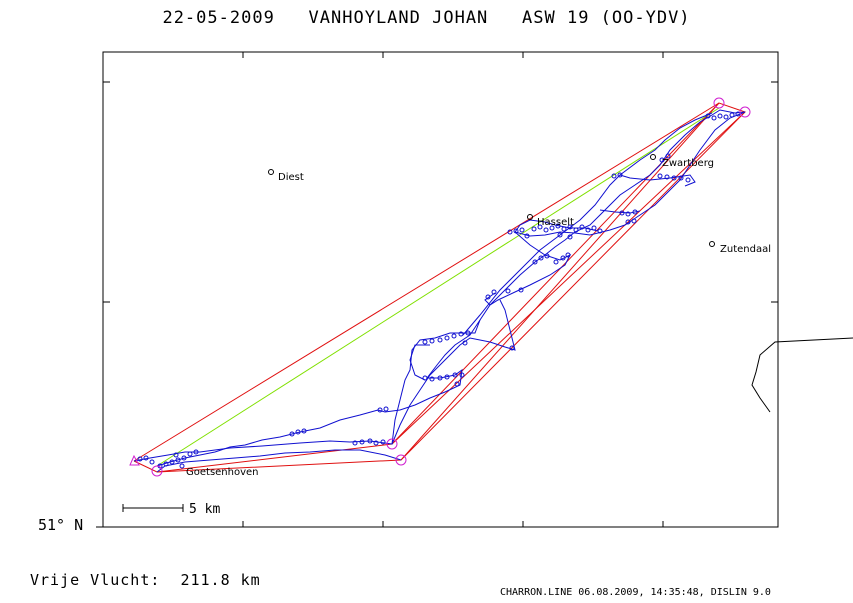 The image size is (853, 603). What do you see at coordinates (555, 222) in the screenshot?
I see `place-label: Hasselt` at bounding box center [555, 222].